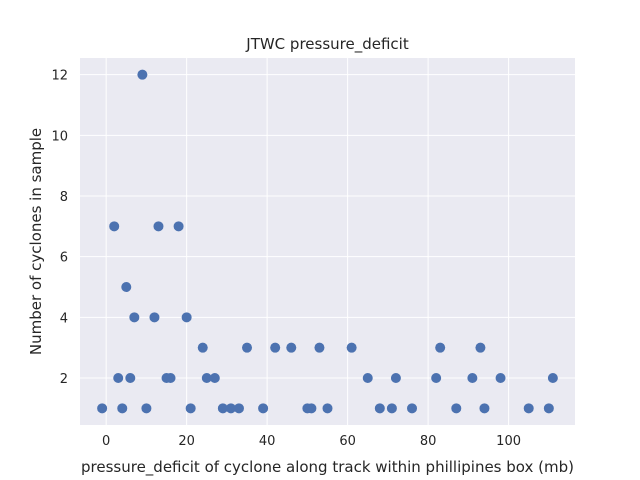 The image size is (640, 480). Describe the element at coordinates (347, 441) in the screenshot. I see `x-tick-label: 60` at that location.